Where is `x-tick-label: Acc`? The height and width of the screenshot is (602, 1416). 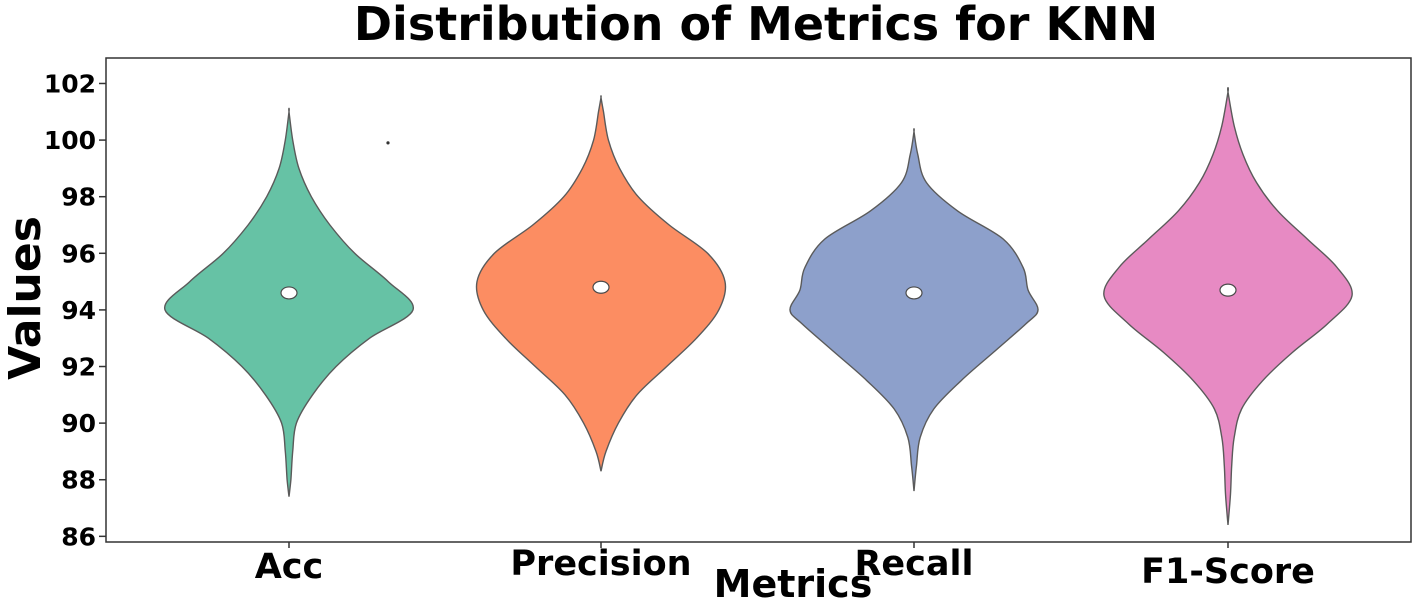
x-tick-label: Acc is located at coordinates (289, 567).